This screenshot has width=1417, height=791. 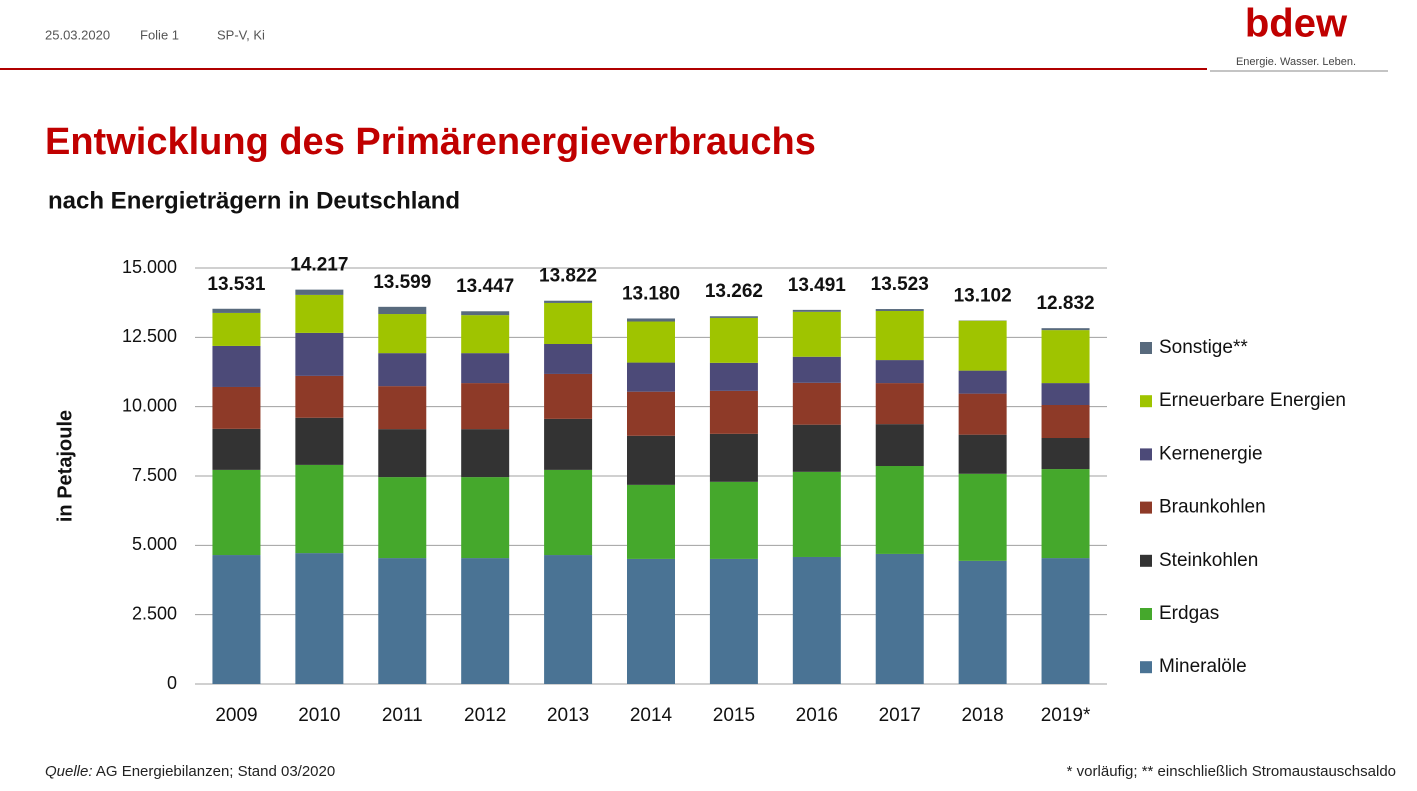 I want to click on y-tick-label: 7.500, so click(x=154, y=475).